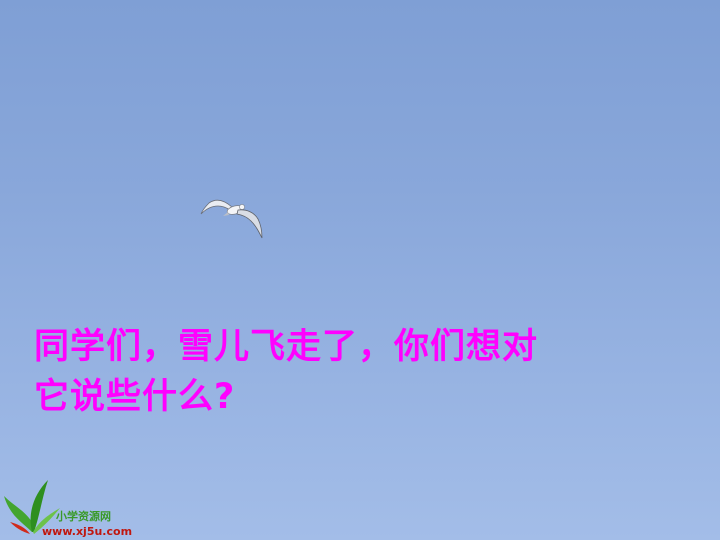 The image size is (720, 540). What do you see at coordinates (135, 397) in the screenshot?
I see `caption-line-2: 它说些什么?` at bounding box center [135, 397].